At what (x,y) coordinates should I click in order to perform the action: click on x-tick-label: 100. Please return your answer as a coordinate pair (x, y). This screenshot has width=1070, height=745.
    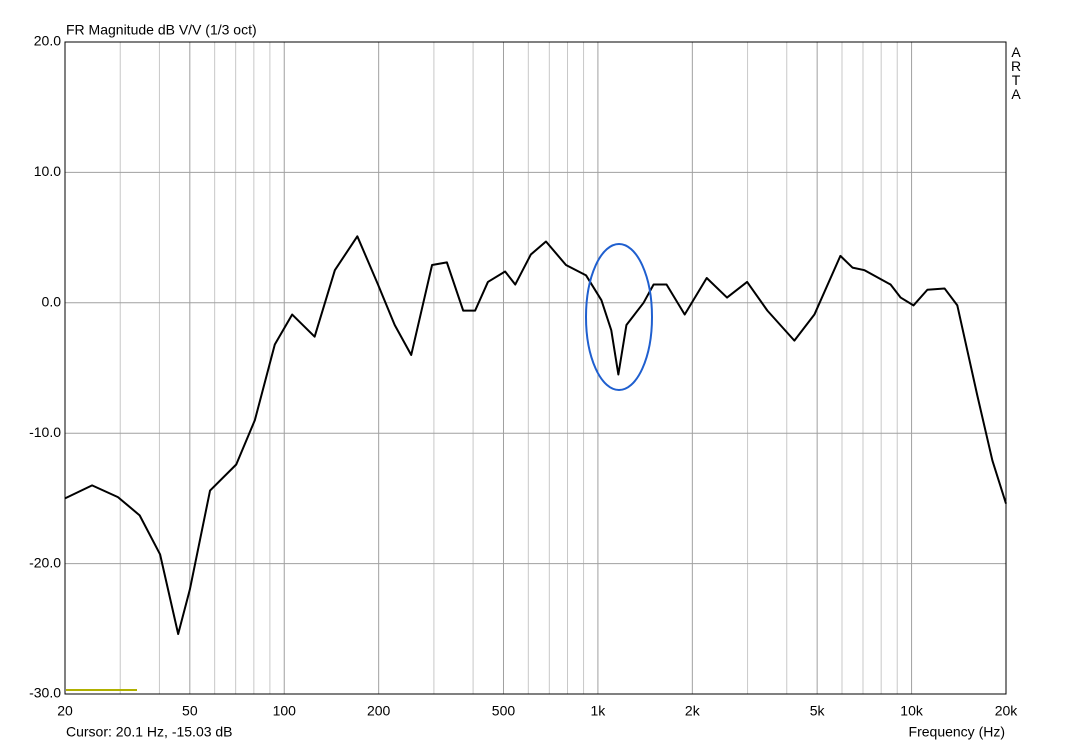
    Looking at the image, I should click on (285, 711).